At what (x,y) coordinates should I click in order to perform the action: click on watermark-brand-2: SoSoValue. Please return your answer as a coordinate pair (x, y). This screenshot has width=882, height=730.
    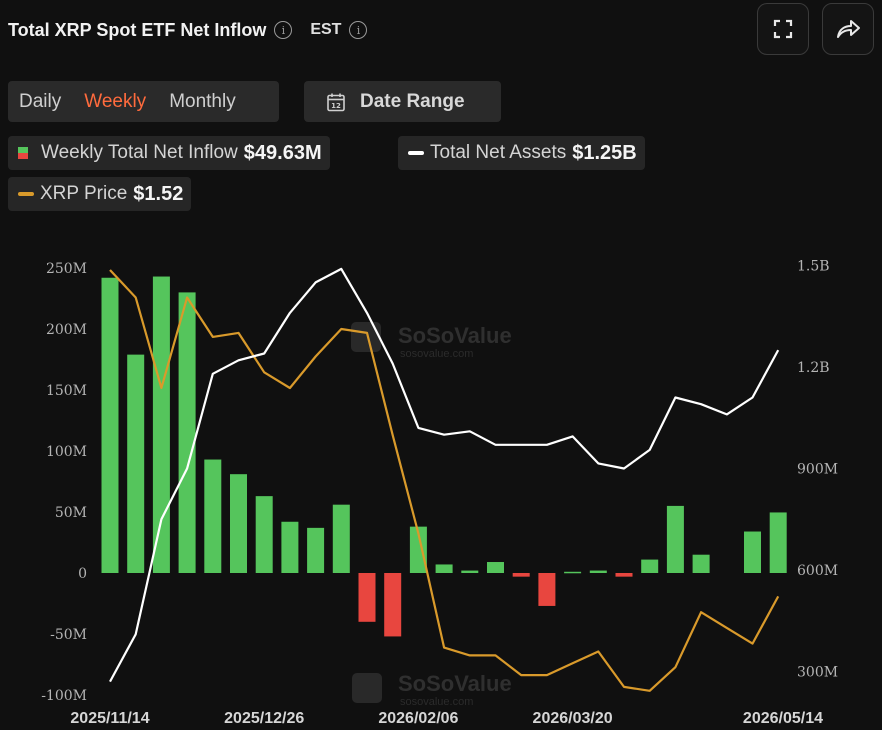
    Looking at the image, I should click on (455, 683).